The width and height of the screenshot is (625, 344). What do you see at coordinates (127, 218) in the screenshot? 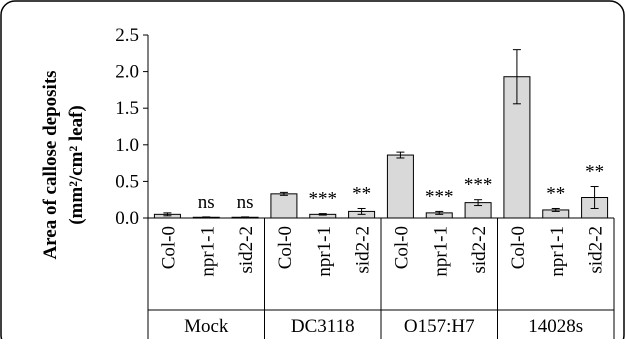
I see `y-tick-label: 0.0` at bounding box center [127, 218].